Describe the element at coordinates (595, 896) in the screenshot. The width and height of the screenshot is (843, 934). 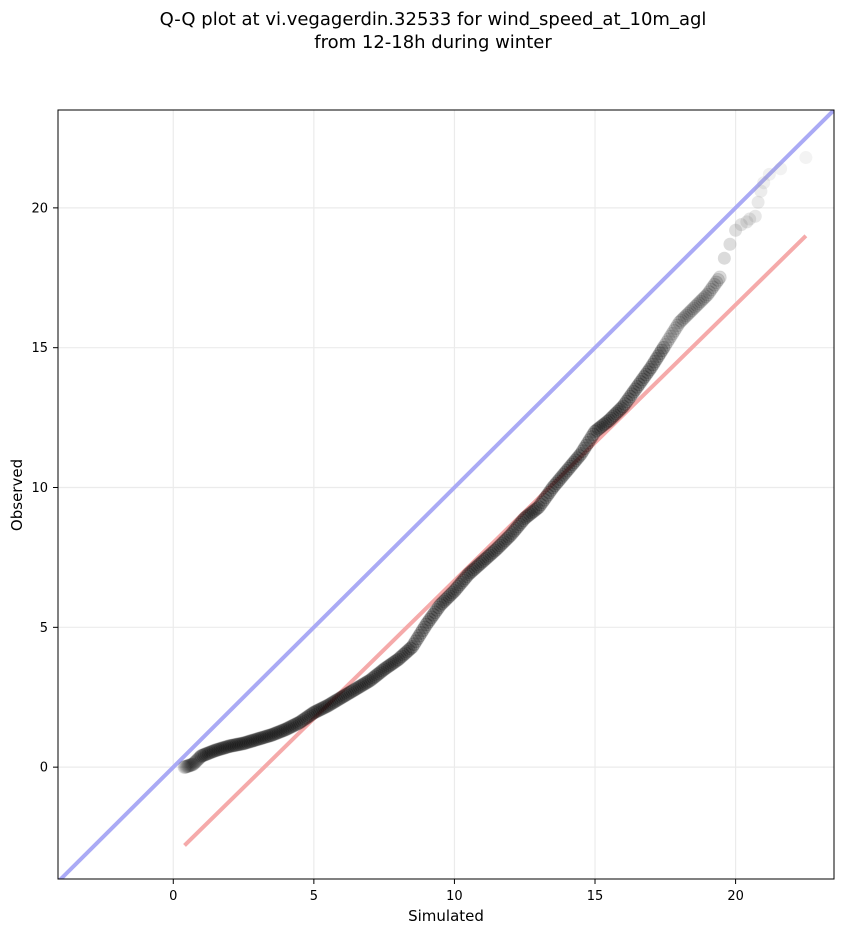
I see `x-tick-label: 15` at that location.